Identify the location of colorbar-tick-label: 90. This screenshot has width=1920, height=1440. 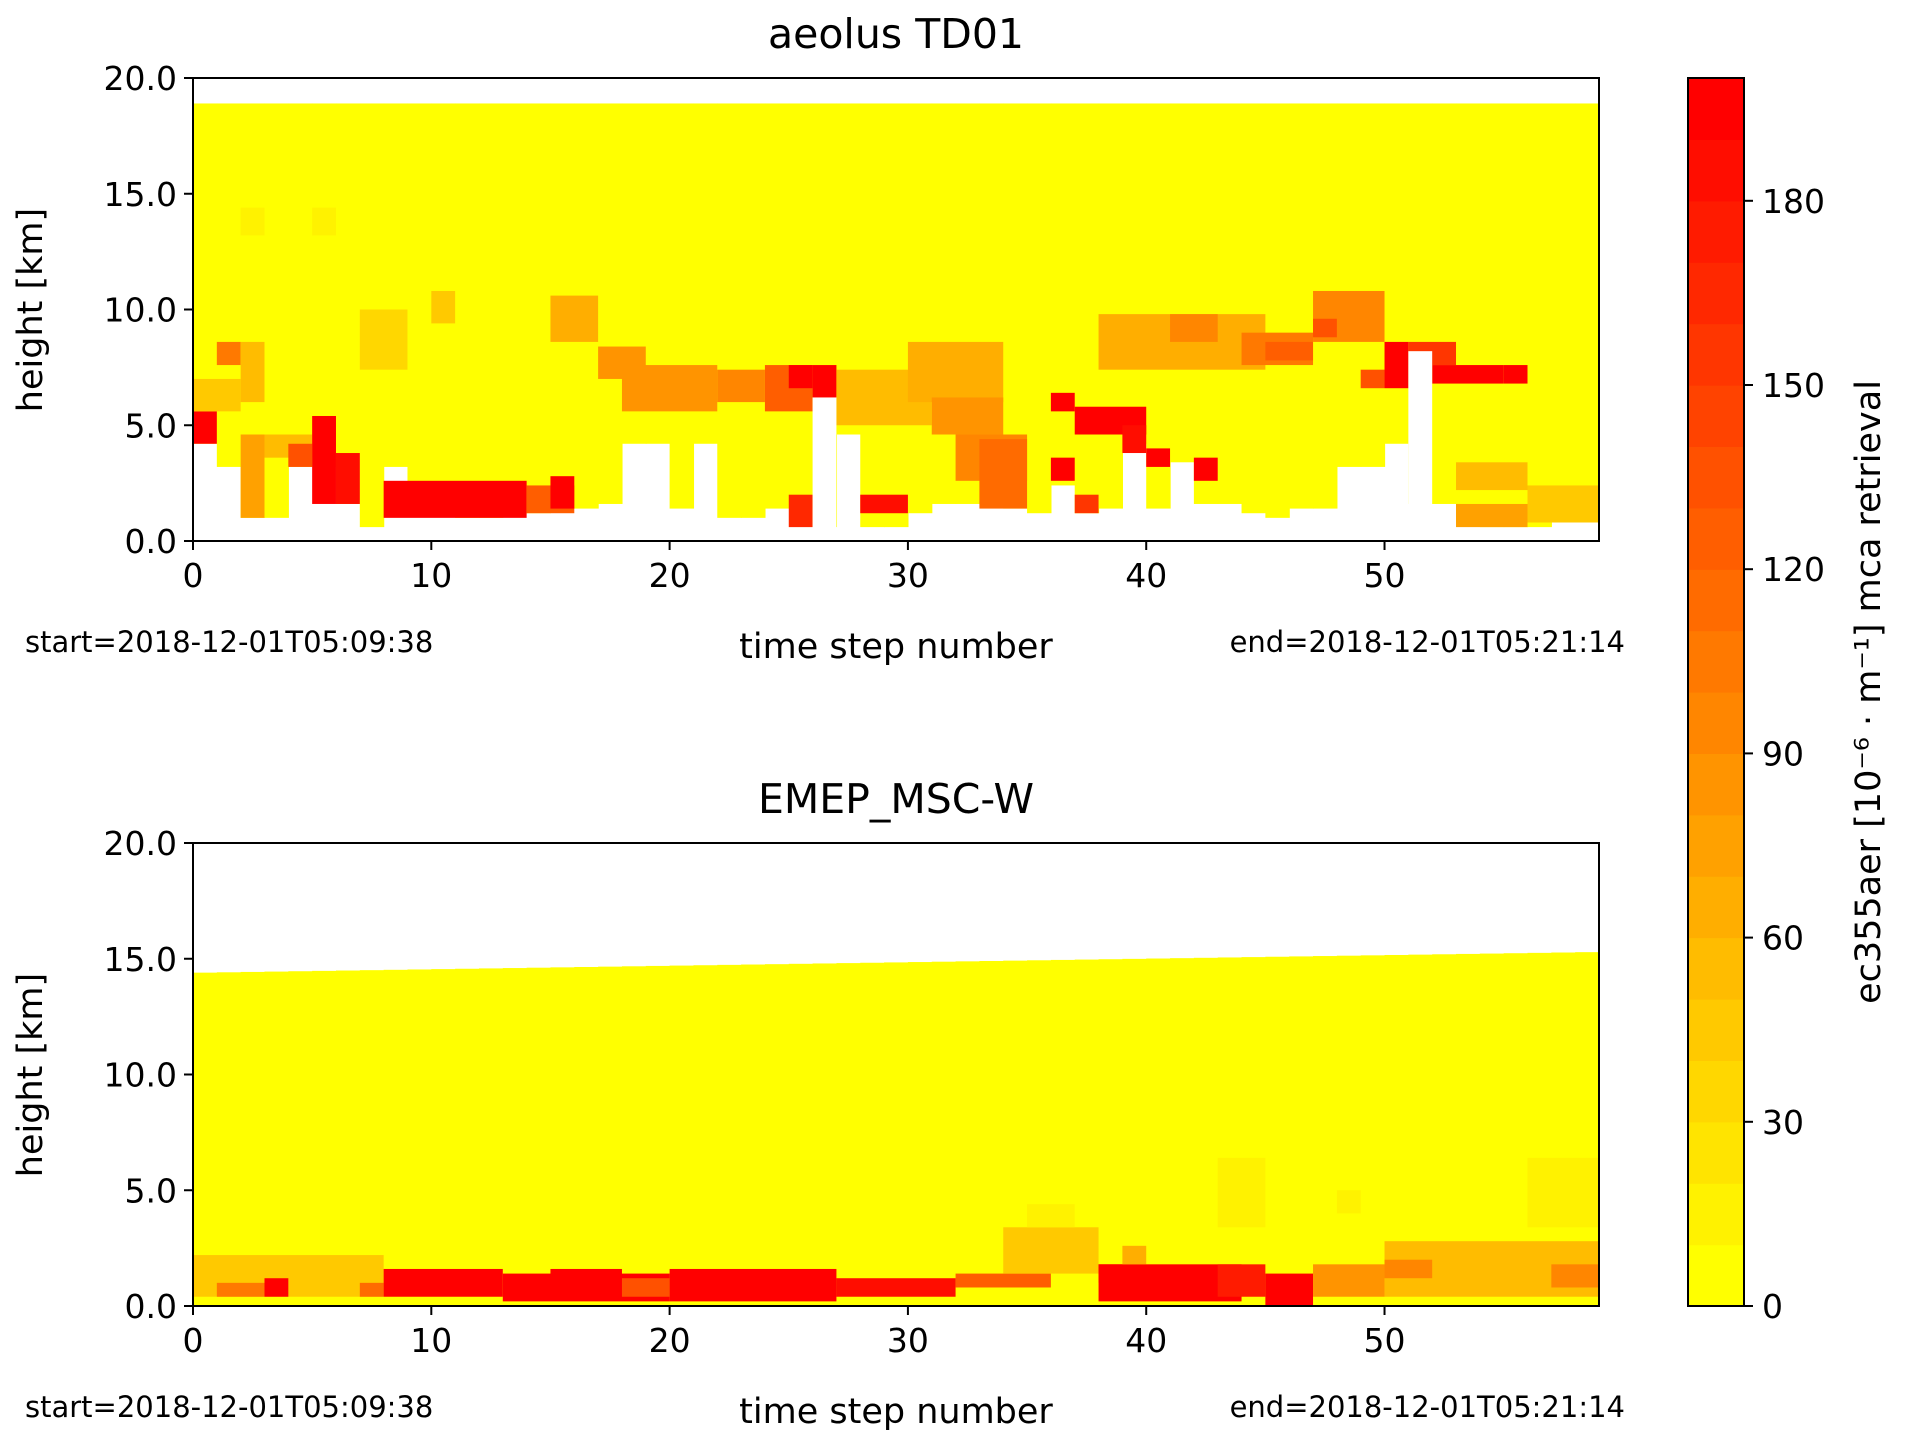
(1783, 753).